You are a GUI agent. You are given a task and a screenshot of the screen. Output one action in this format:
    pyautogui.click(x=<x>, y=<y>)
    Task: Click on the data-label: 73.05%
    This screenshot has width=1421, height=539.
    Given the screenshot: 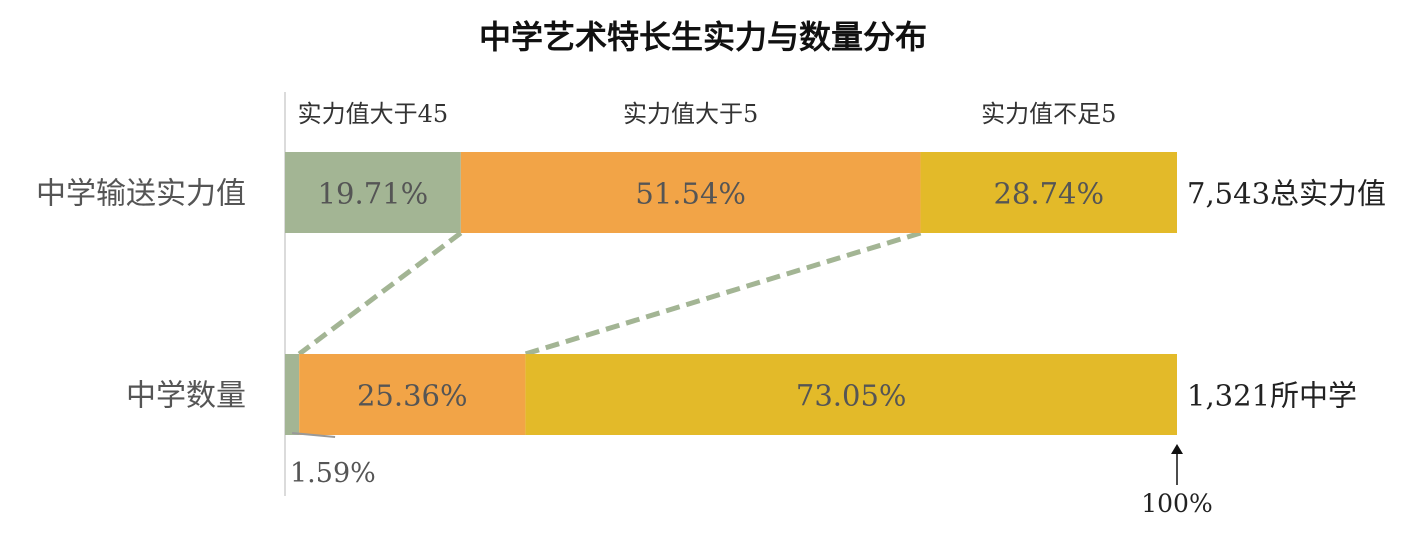 What is the action you would take?
    pyautogui.click(x=851, y=396)
    